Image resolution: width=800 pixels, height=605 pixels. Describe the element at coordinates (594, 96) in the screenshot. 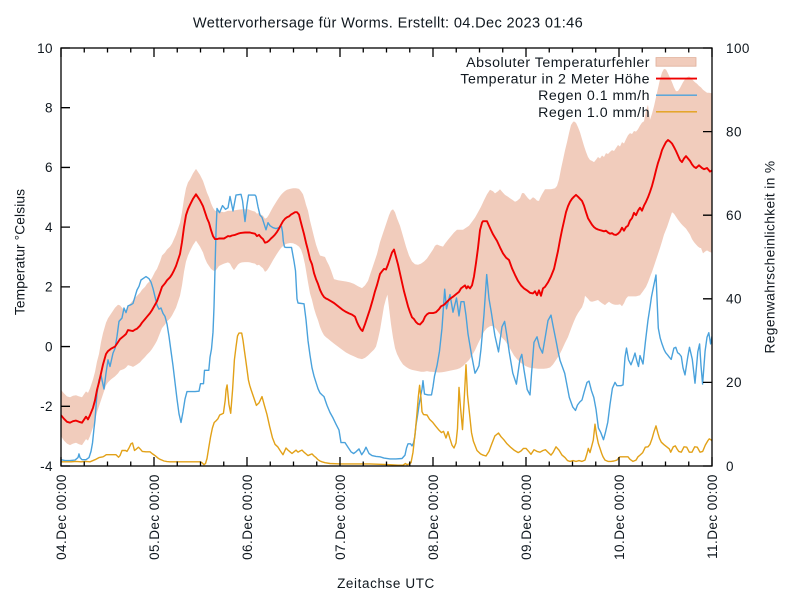

I see `svg-text: Regen 0.1 mm/h` at that location.